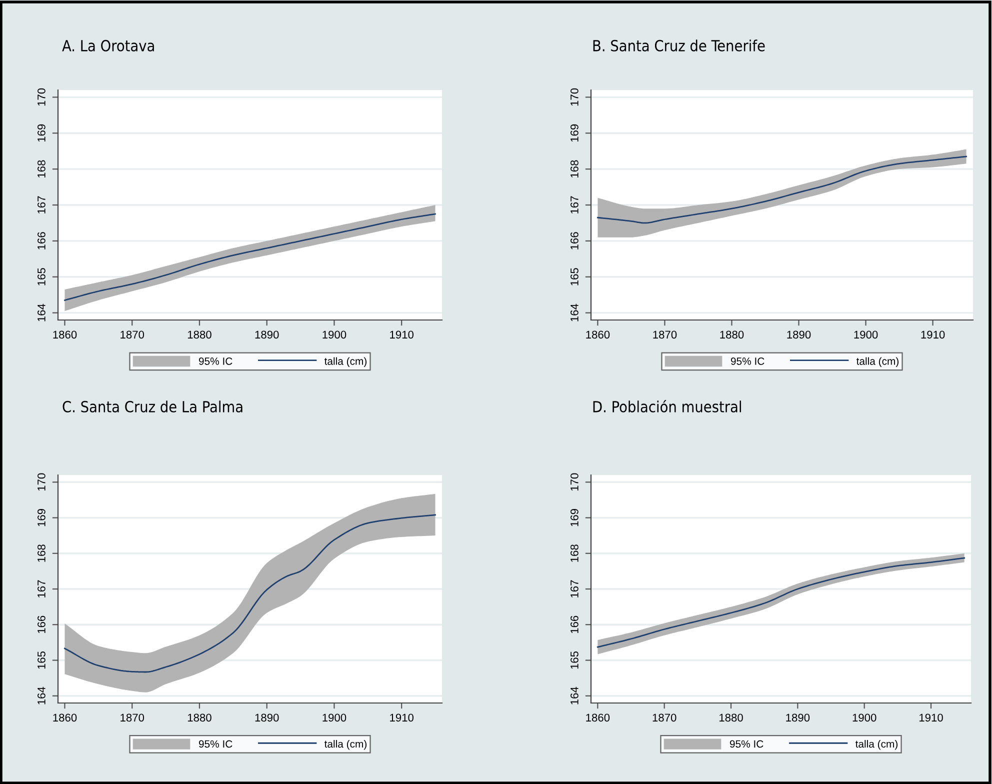 This screenshot has height=784, width=992. What do you see at coordinates (667, 406) in the screenshot?
I see `chart-title: D. Población muestral` at bounding box center [667, 406].